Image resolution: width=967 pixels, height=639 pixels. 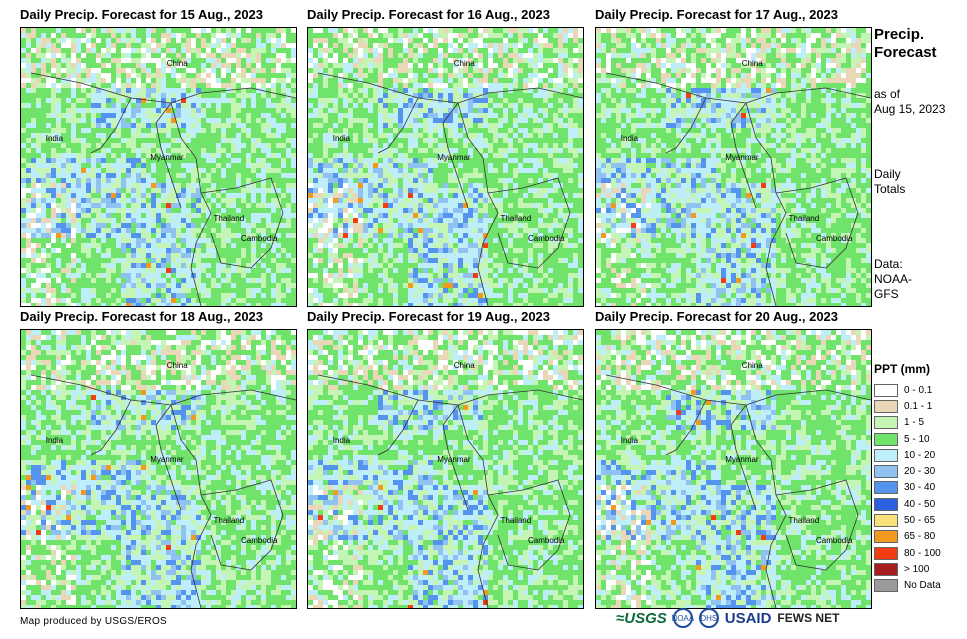 What do you see at coordinates (429, 316) in the screenshot?
I see `panel-title: Daily Precip. Forecast for 19 Aug., 2023` at bounding box center [429, 316].